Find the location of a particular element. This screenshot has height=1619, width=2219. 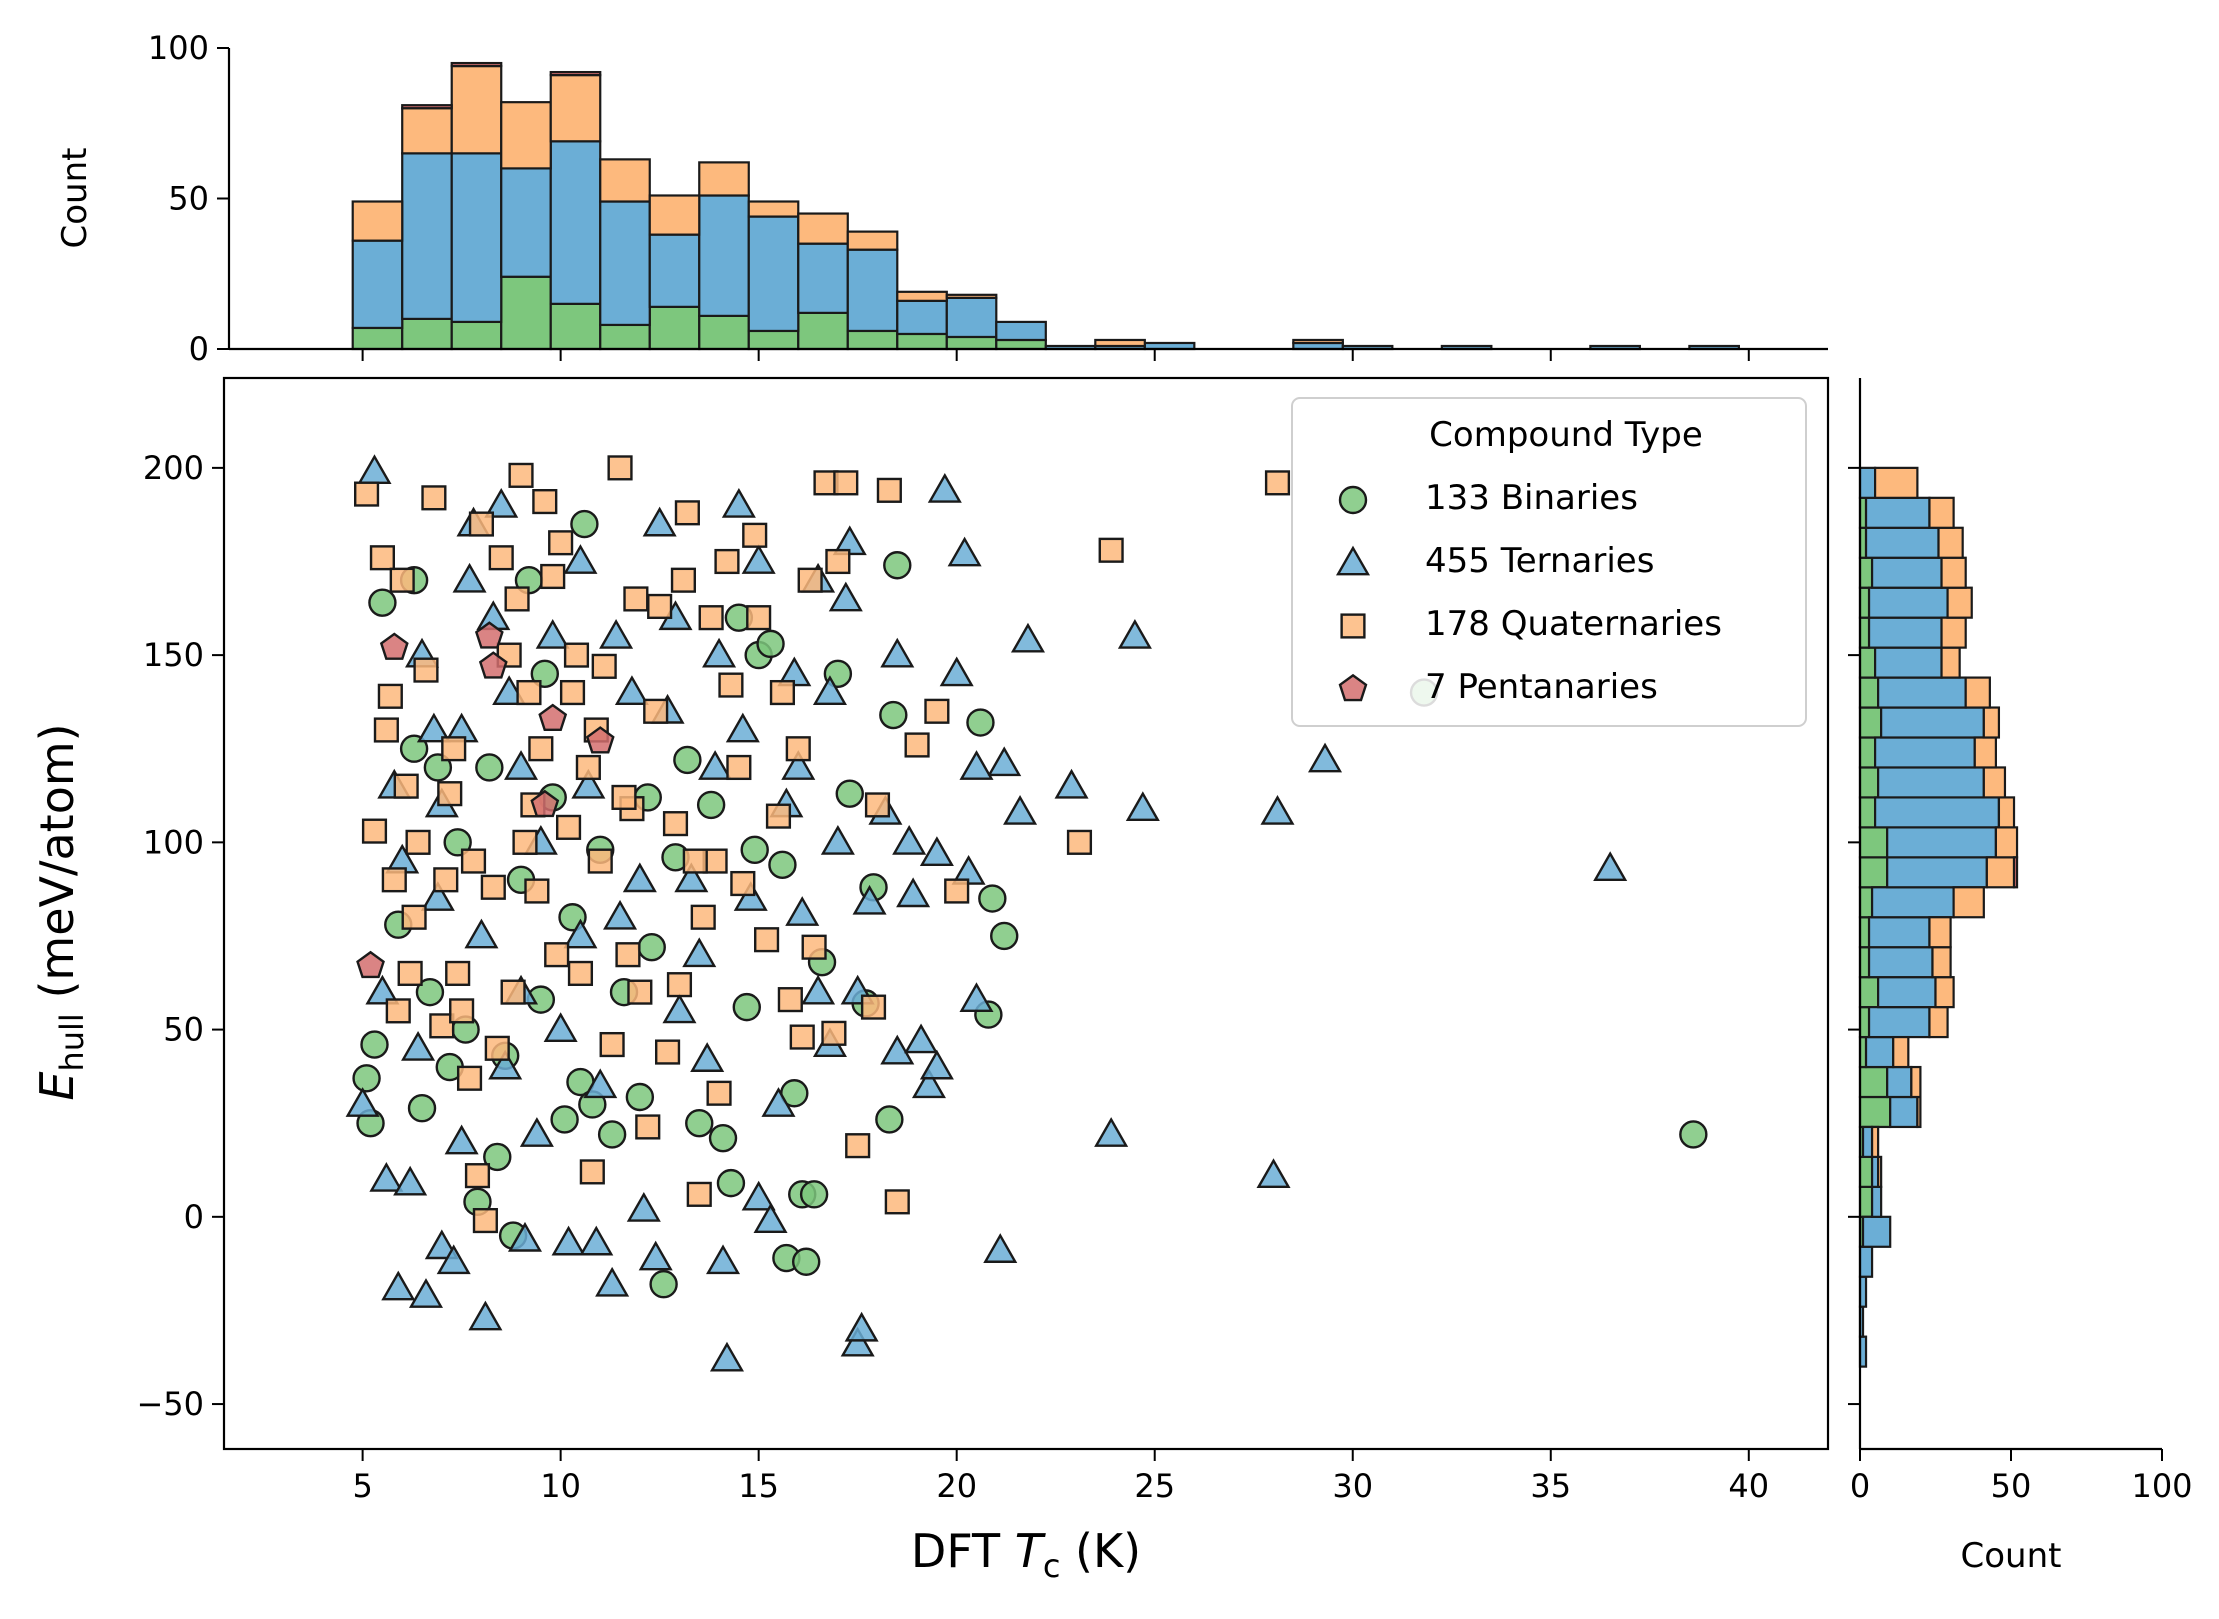

legend-marker-binaries is located at coordinates (1353, 500).